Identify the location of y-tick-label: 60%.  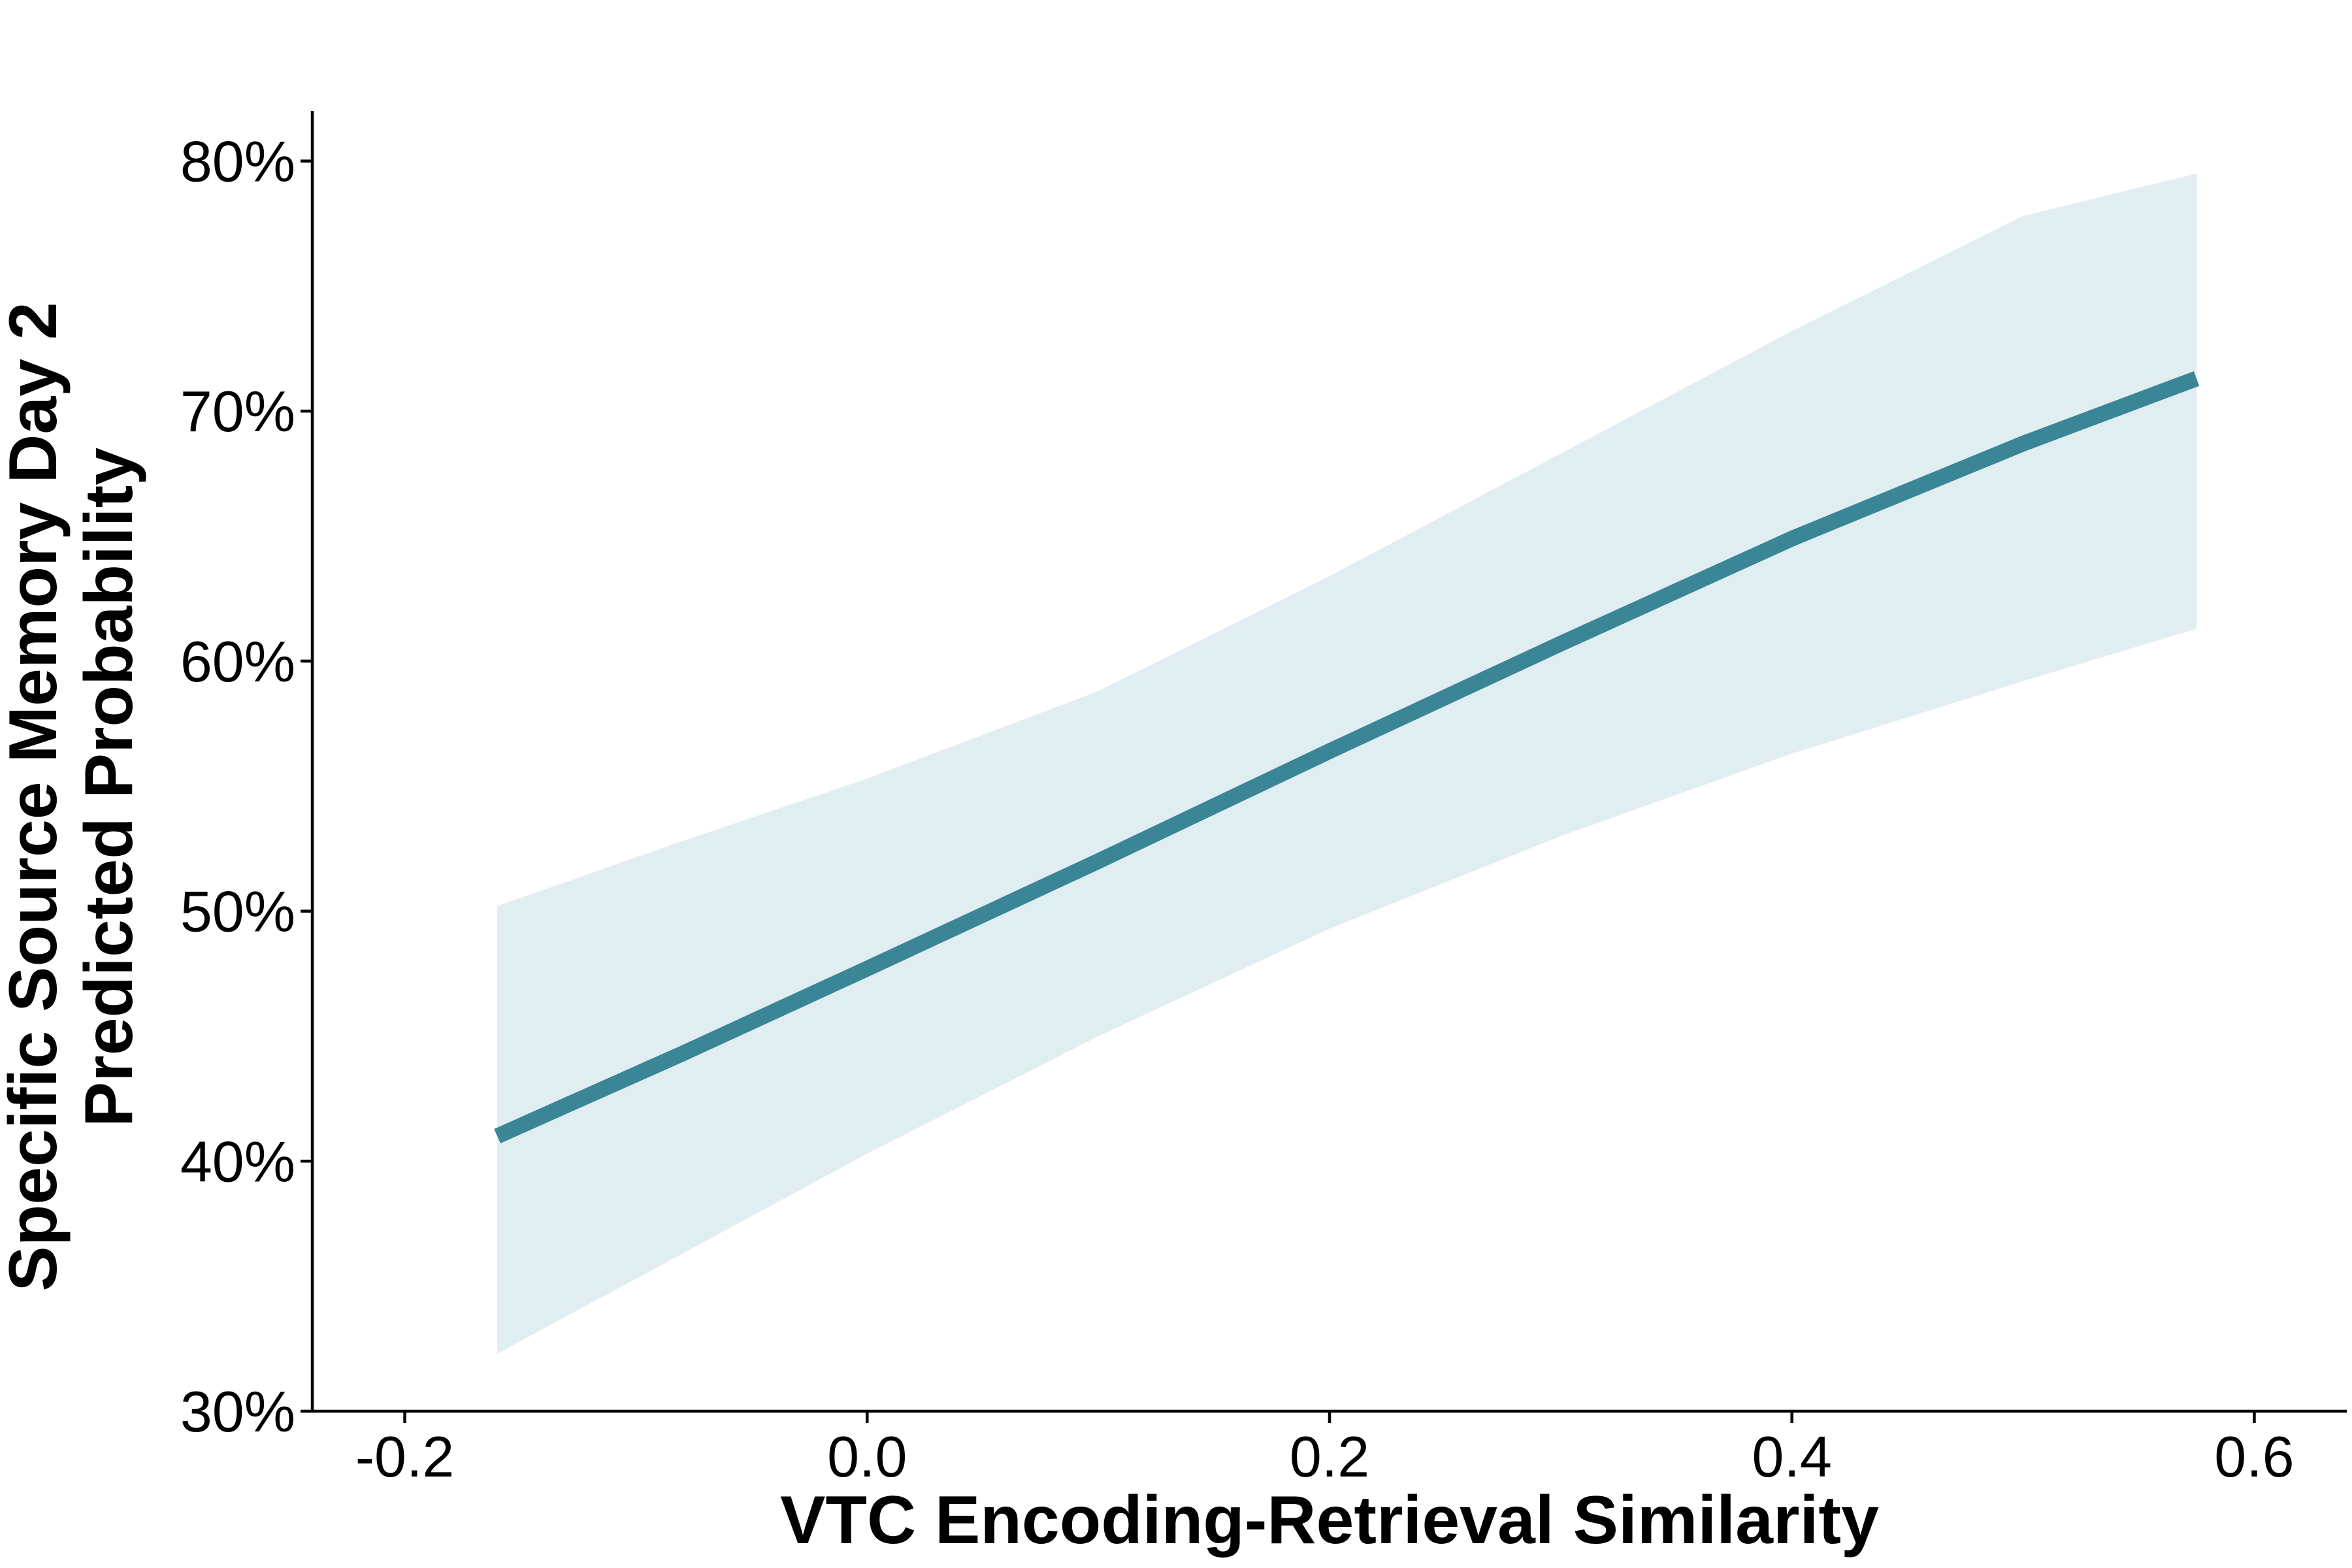
(237, 661).